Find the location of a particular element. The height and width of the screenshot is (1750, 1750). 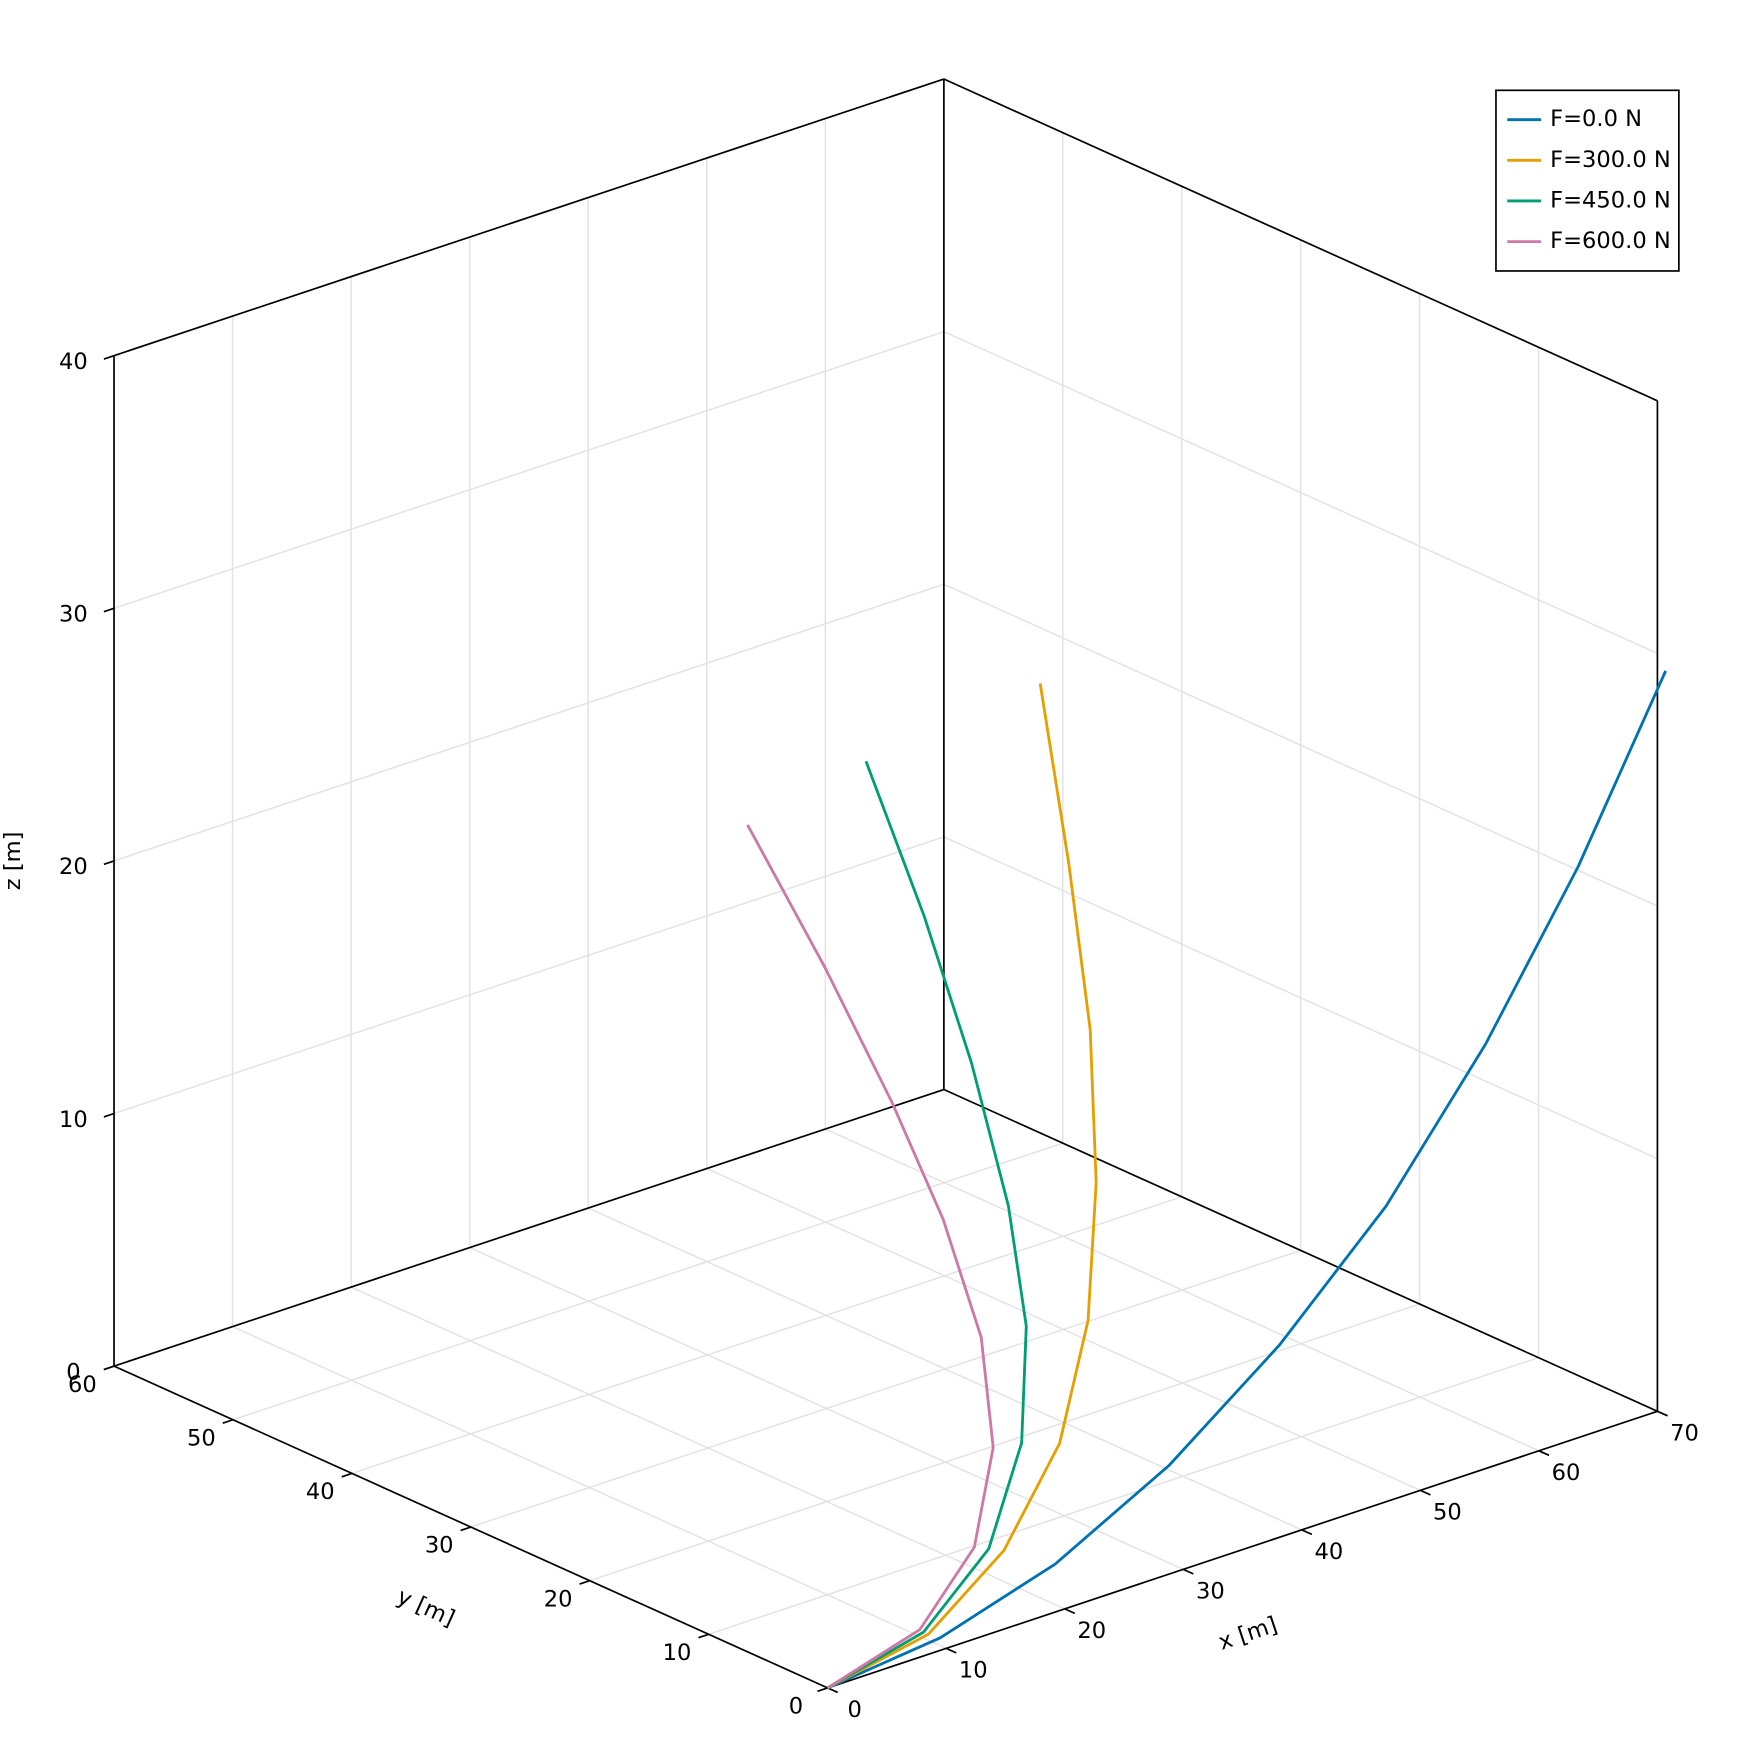

x-tick-label: 30 is located at coordinates (1210, 1591).